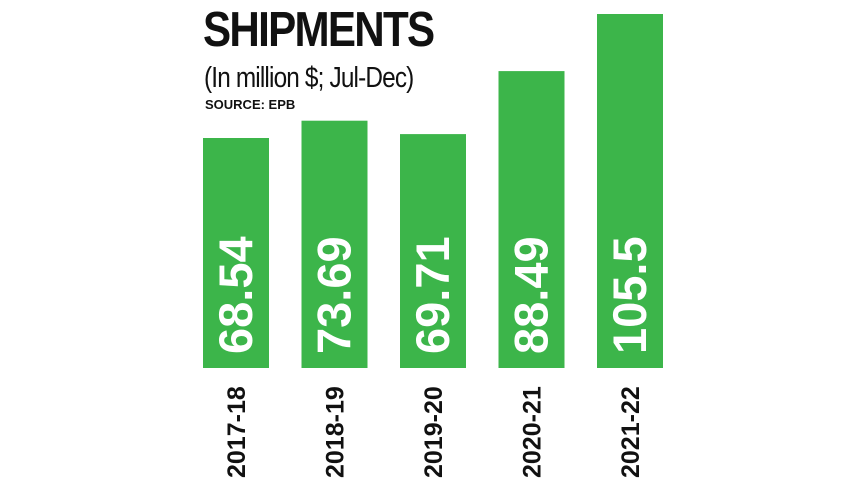  What do you see at coordinates (531, 295) in the screenshot?
I see `bar-value-label: 88.49` at bounding box center [531, 295].